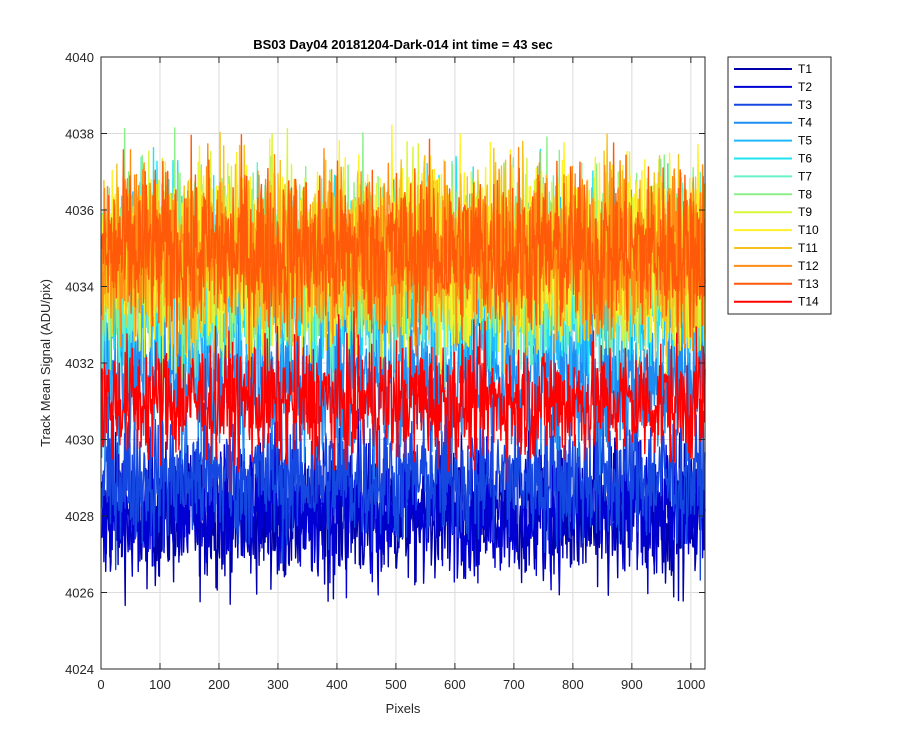 The image size is (900, 750). What do you see at coordinates (805, 105) in the screenshot?
I see `legend-label-t3: T3` at bounding box center [805, 105].